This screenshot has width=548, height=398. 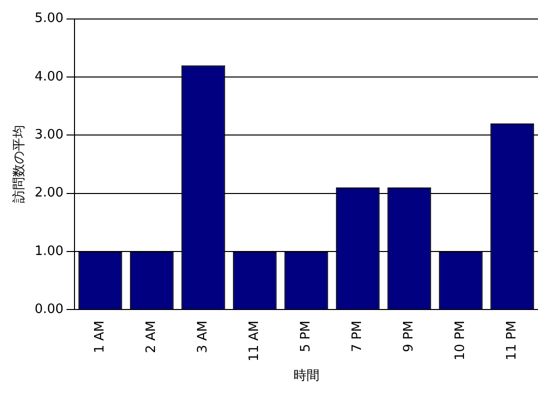 I want to click on x-tick-label: 11 AM, so click(x=254, y=341).